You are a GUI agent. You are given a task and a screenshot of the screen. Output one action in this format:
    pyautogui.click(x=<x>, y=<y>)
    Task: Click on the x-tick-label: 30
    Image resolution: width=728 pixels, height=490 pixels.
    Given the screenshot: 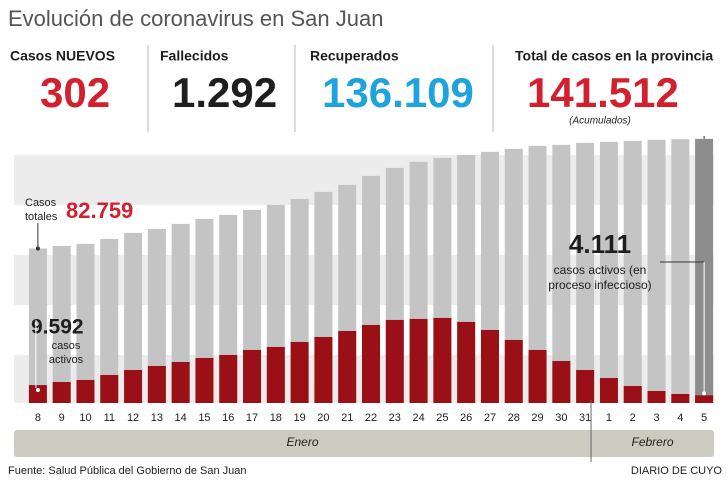 What is the action you would take?
    pyautogui.click(x=561, y=418)
    